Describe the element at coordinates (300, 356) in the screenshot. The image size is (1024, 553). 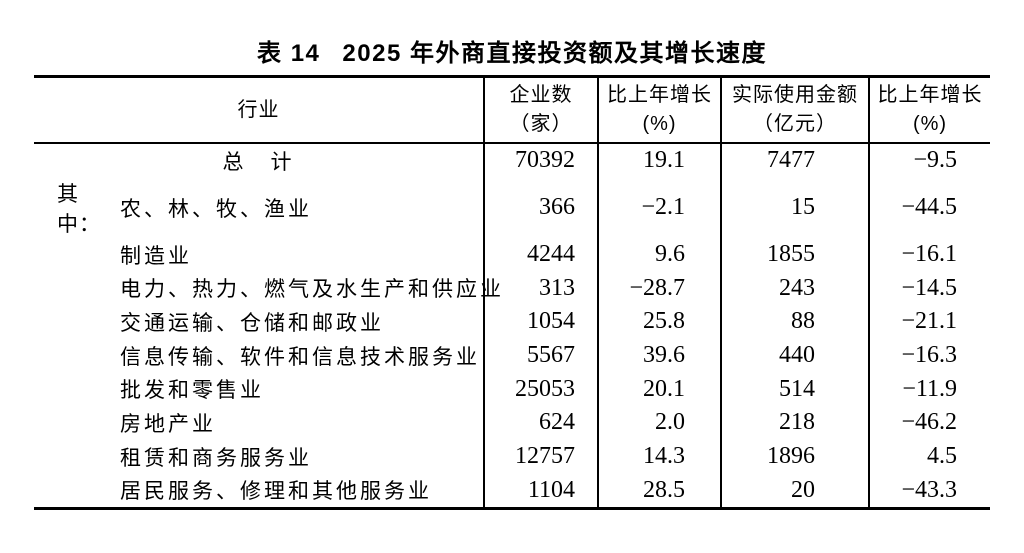
I see `industry-name: 信息传输、软件和信息技术服务业` at that location.